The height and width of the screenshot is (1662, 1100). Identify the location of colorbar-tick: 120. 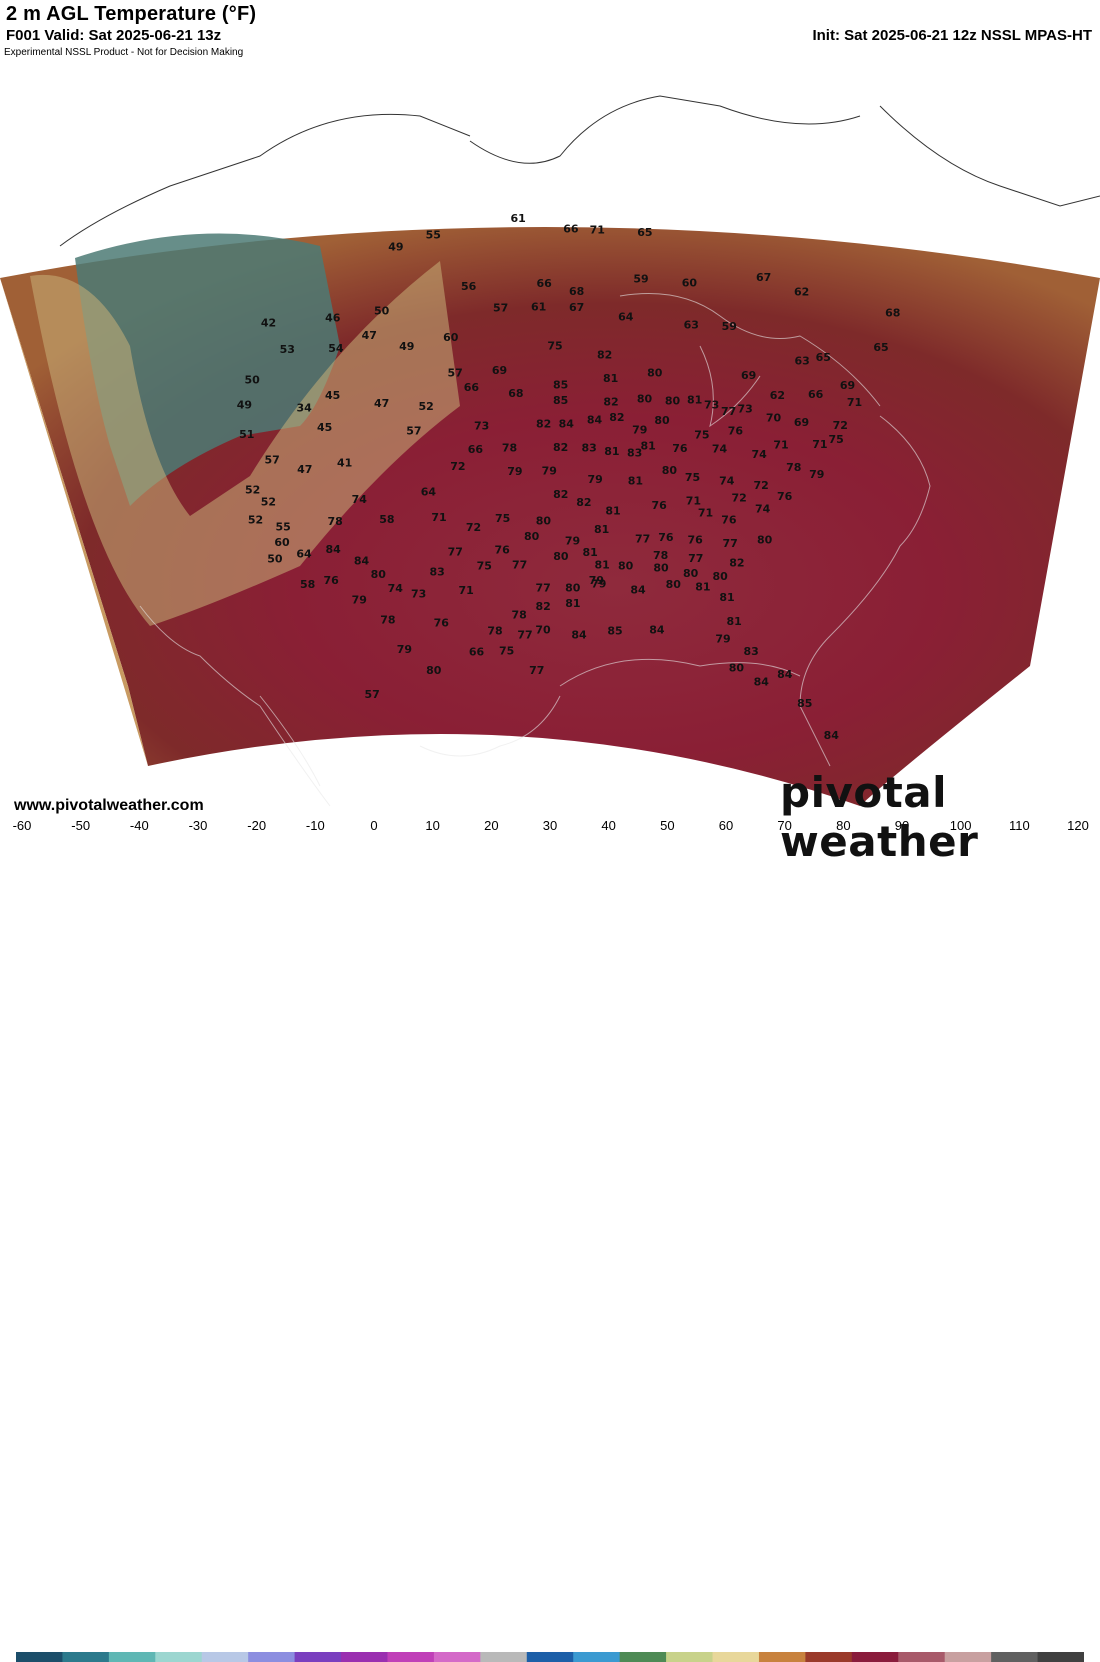
(1078, 825).